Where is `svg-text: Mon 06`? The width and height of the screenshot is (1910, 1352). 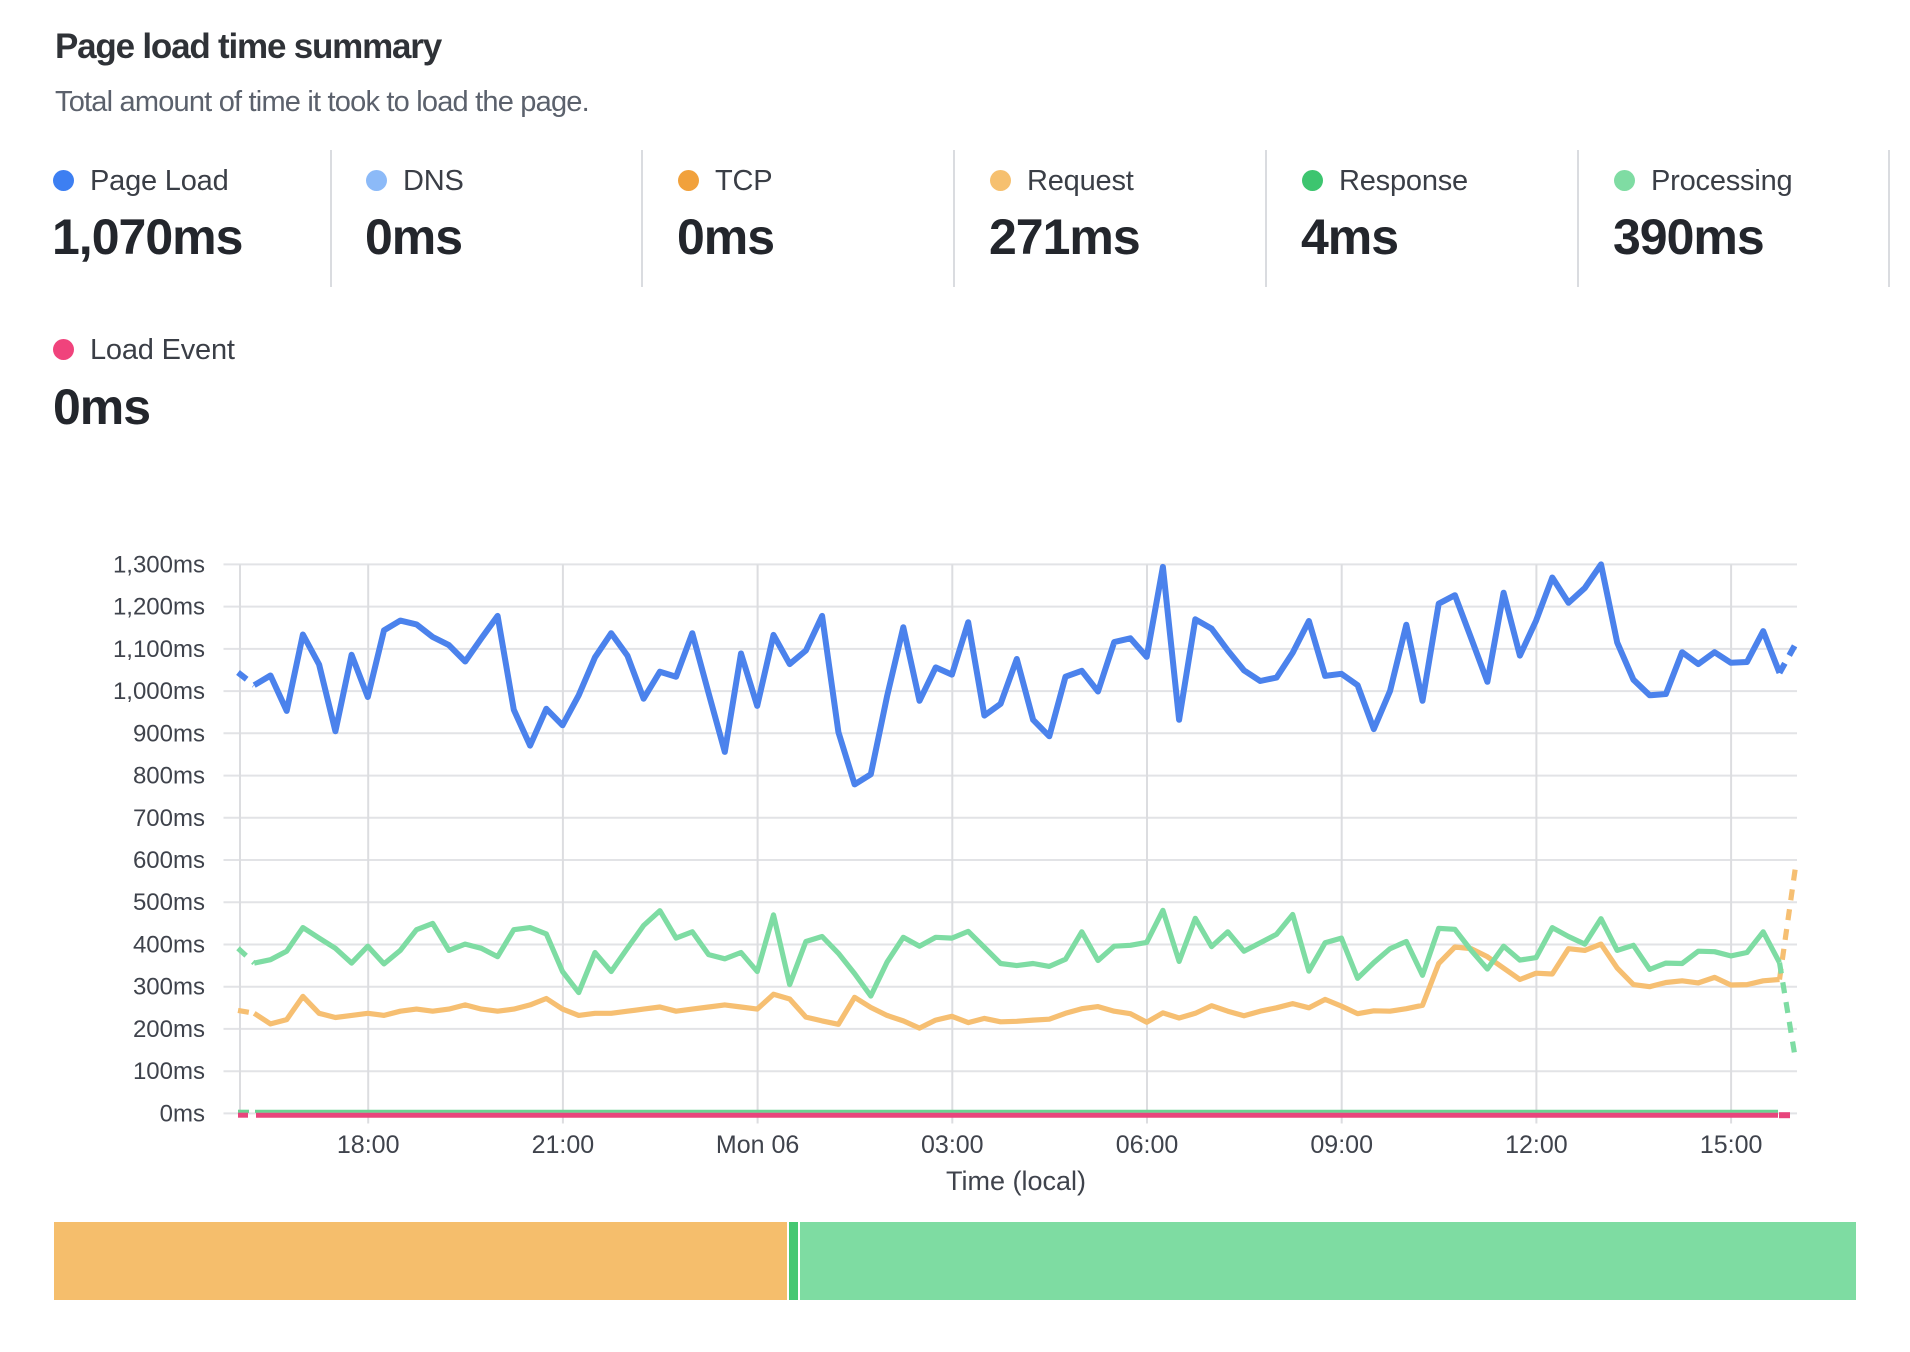
svg-text: Mon 06 is located at coordinates (757, 1145).